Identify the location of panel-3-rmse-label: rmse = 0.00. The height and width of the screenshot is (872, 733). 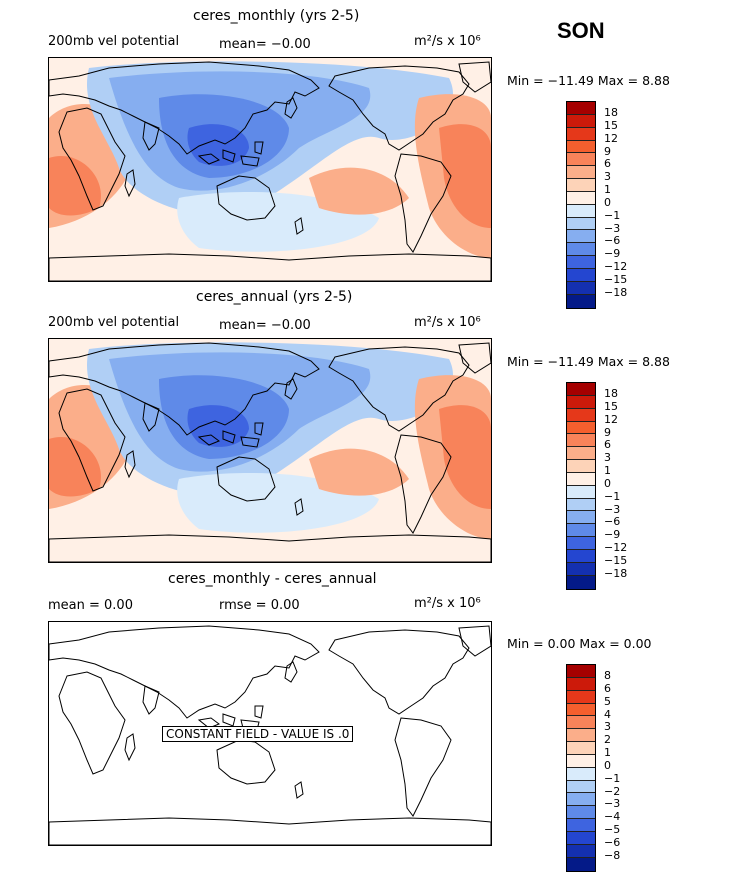
(259, 605).